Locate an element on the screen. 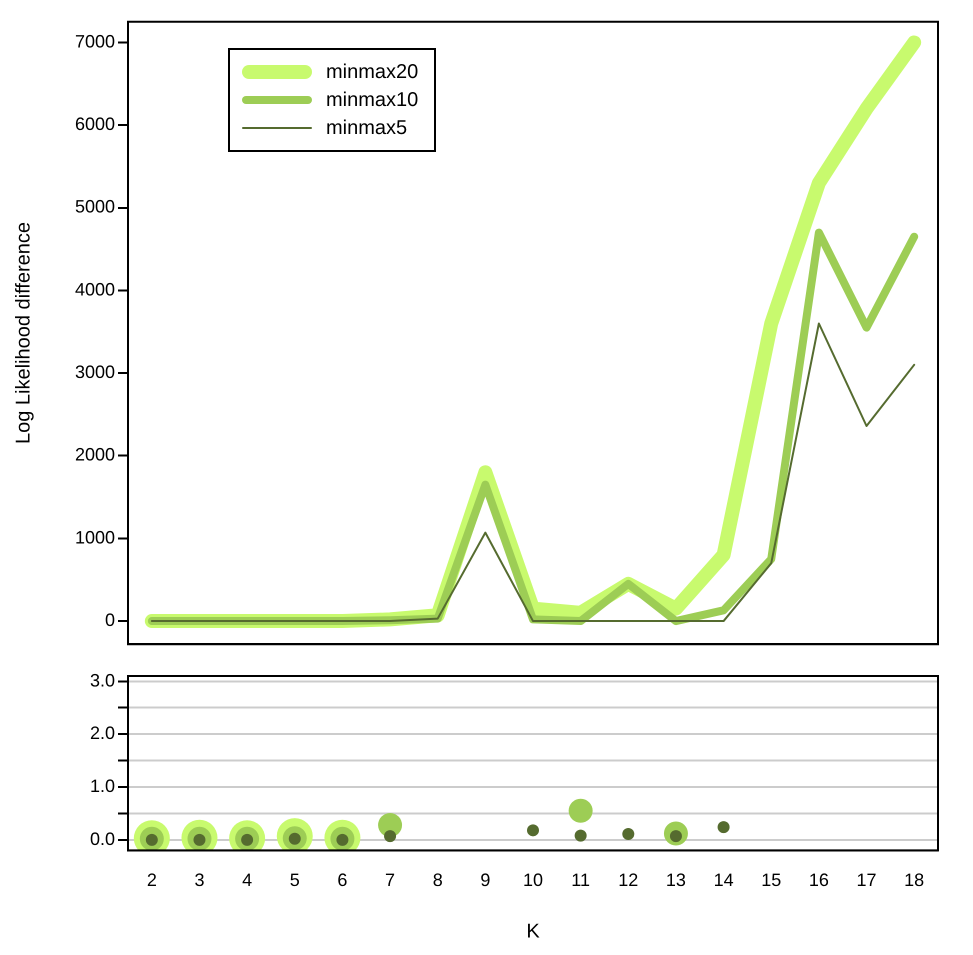 This screenshot has height=955, width=973. y-tick-label: 2.0 is located at coordinates (102, 733).